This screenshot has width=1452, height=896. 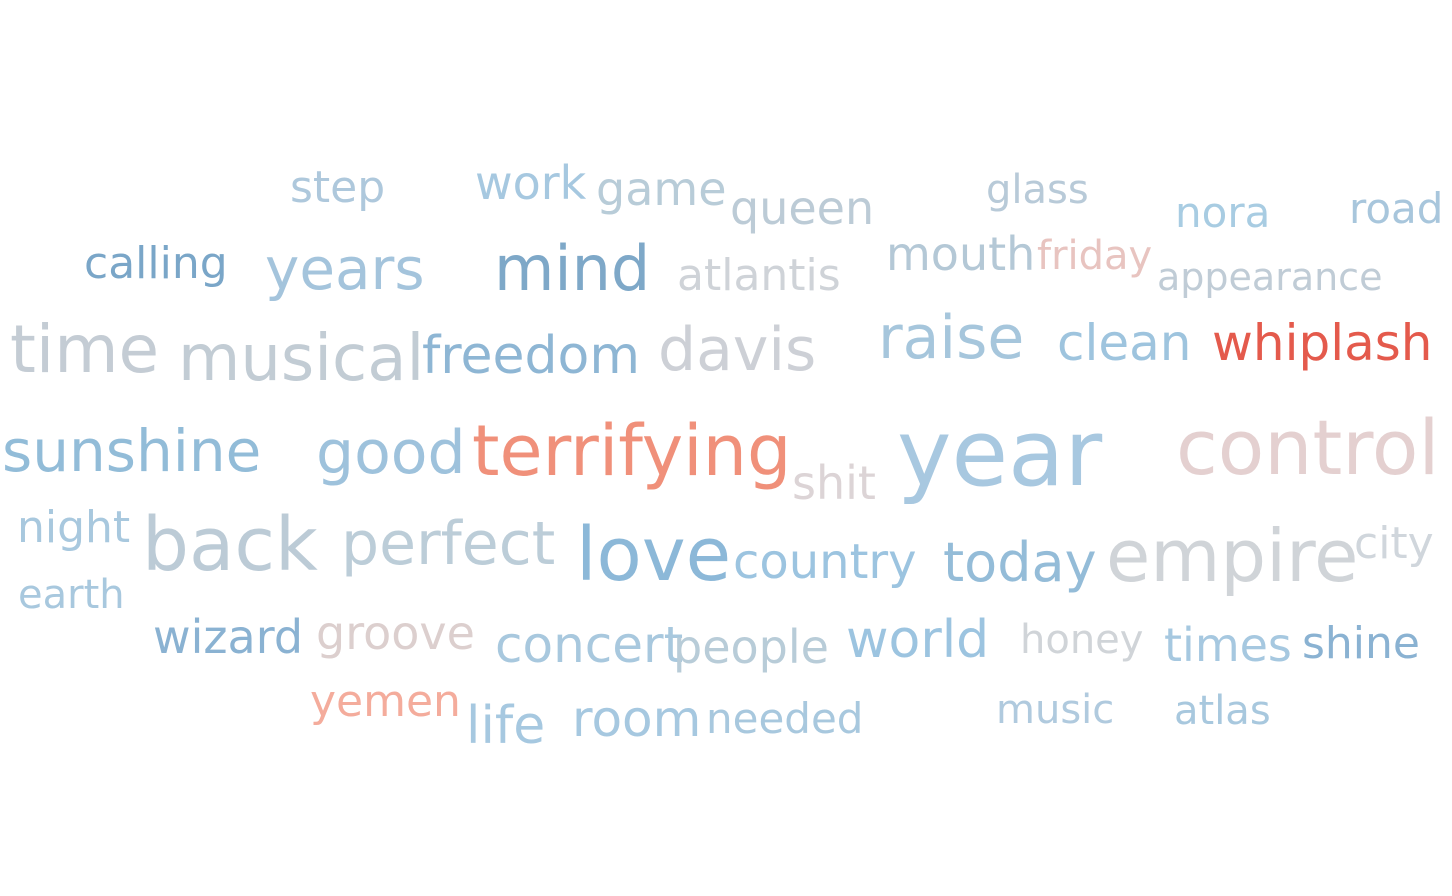 I want to click on word-love: love, so click(x=654, y=555).